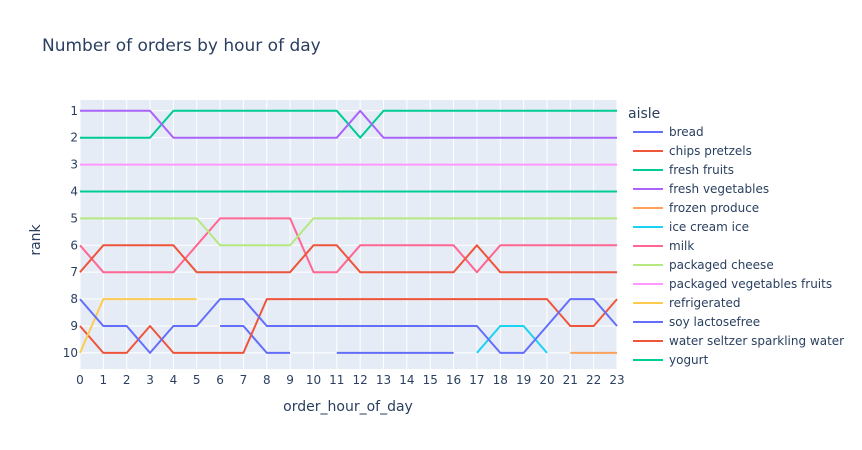 This screenshot has height=450, width=862. What do you see at coordinates (197, 380) in the screenshot?
I see `x-tick-label: 5` at bounding box center [197, 380].